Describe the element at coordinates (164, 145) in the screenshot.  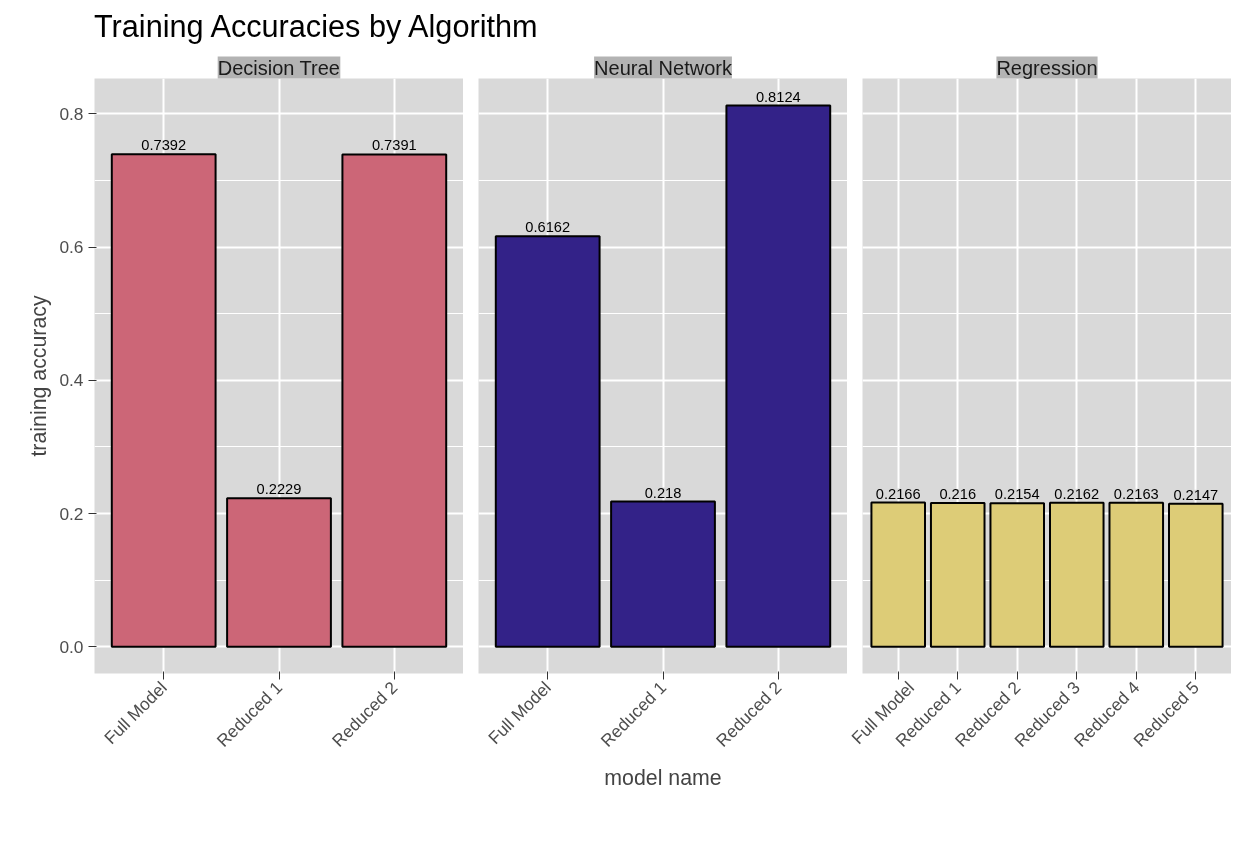
I see `data-label: 0.7392` at that location.